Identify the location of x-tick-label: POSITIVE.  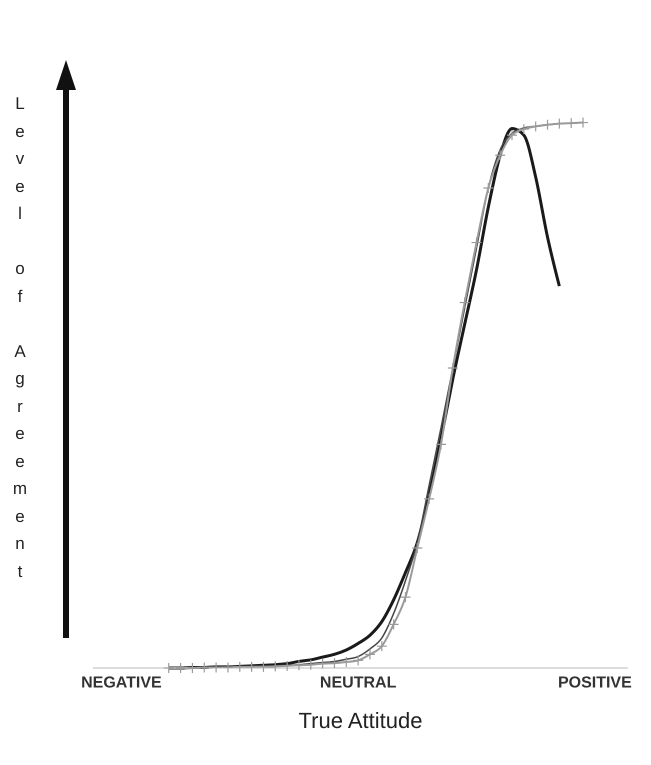
(595, 683).